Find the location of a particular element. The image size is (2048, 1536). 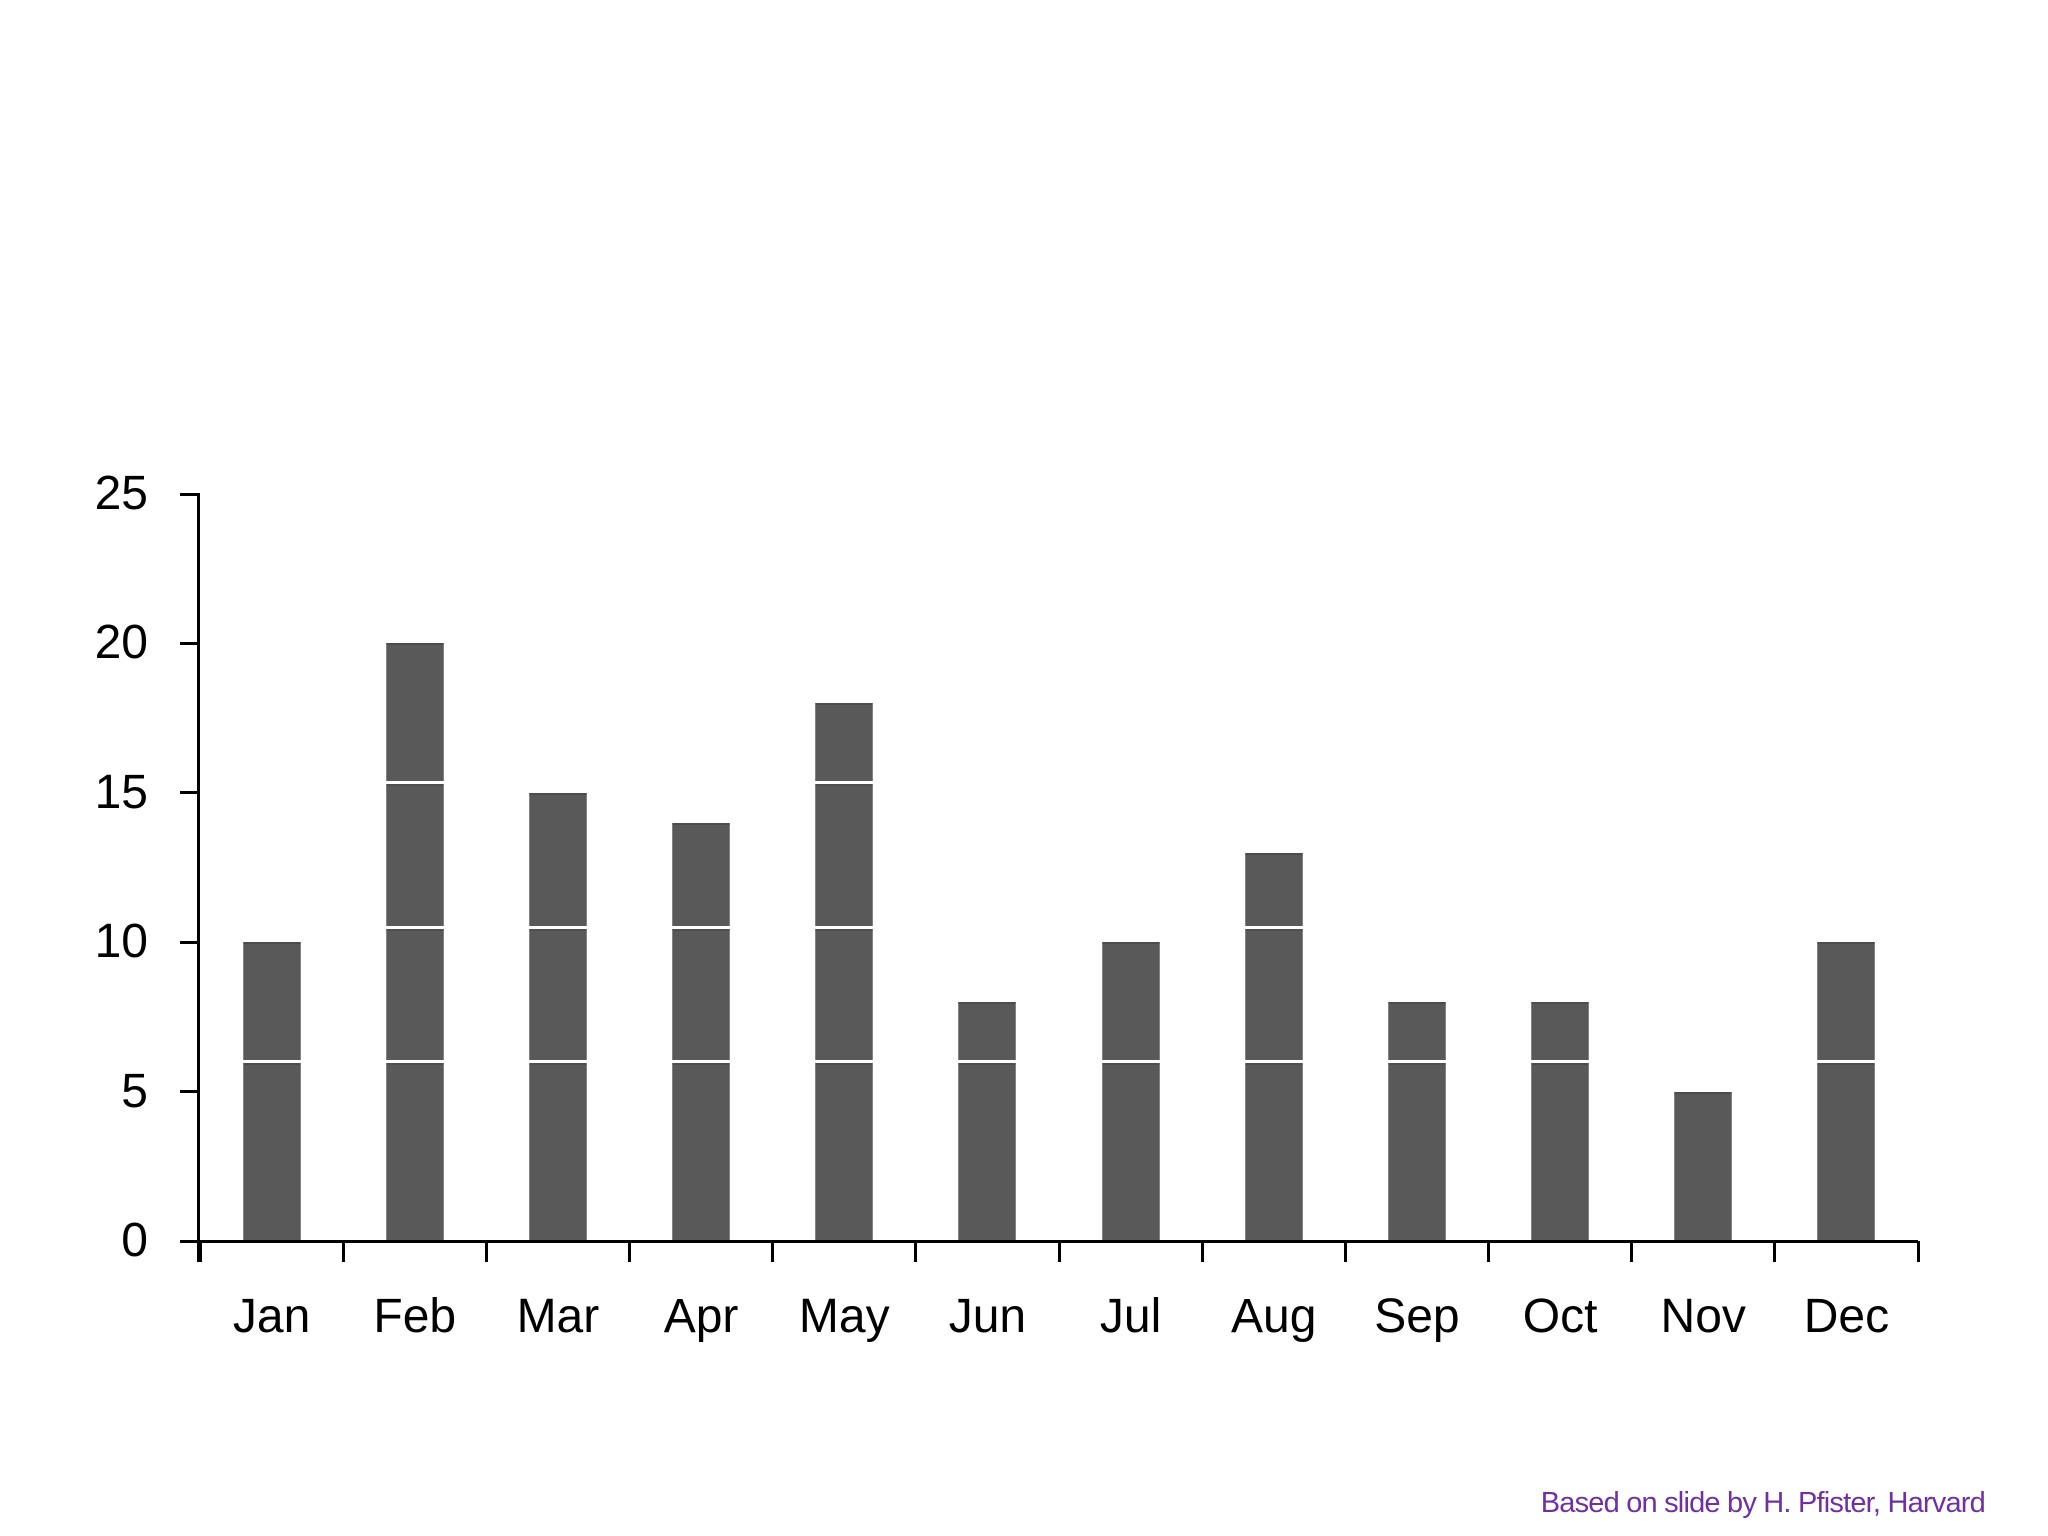

bar-dec is located at coordinates (1846, 1092).